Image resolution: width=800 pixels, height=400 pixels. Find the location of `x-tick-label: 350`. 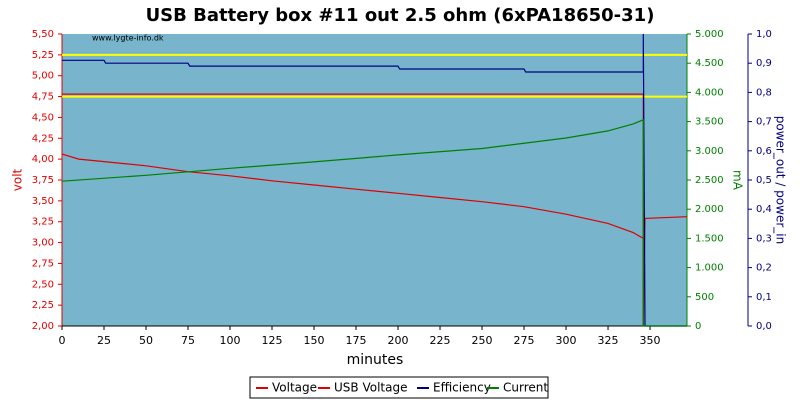

x-tick-label: 350 is located at coordinates (650, 340).